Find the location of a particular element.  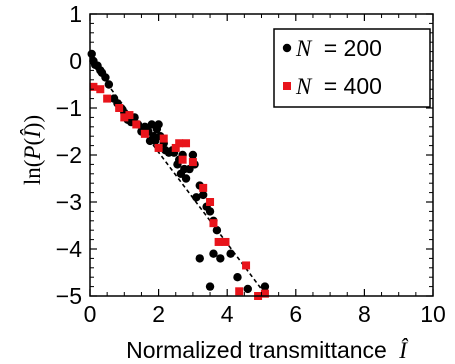

legend-box is located at coordinates (352, 68).